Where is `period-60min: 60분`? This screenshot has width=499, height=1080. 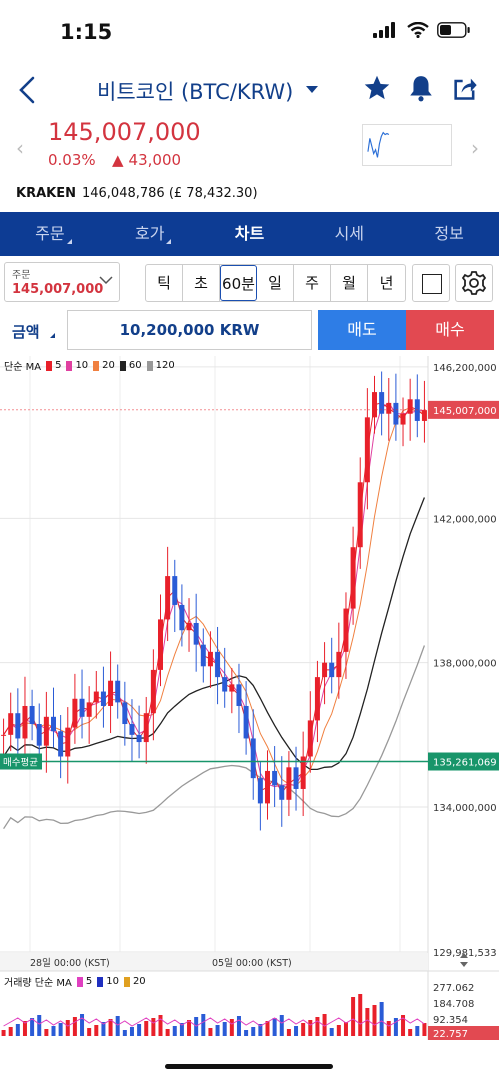
period-60min: 60분 is located at coordinates (238, 283).